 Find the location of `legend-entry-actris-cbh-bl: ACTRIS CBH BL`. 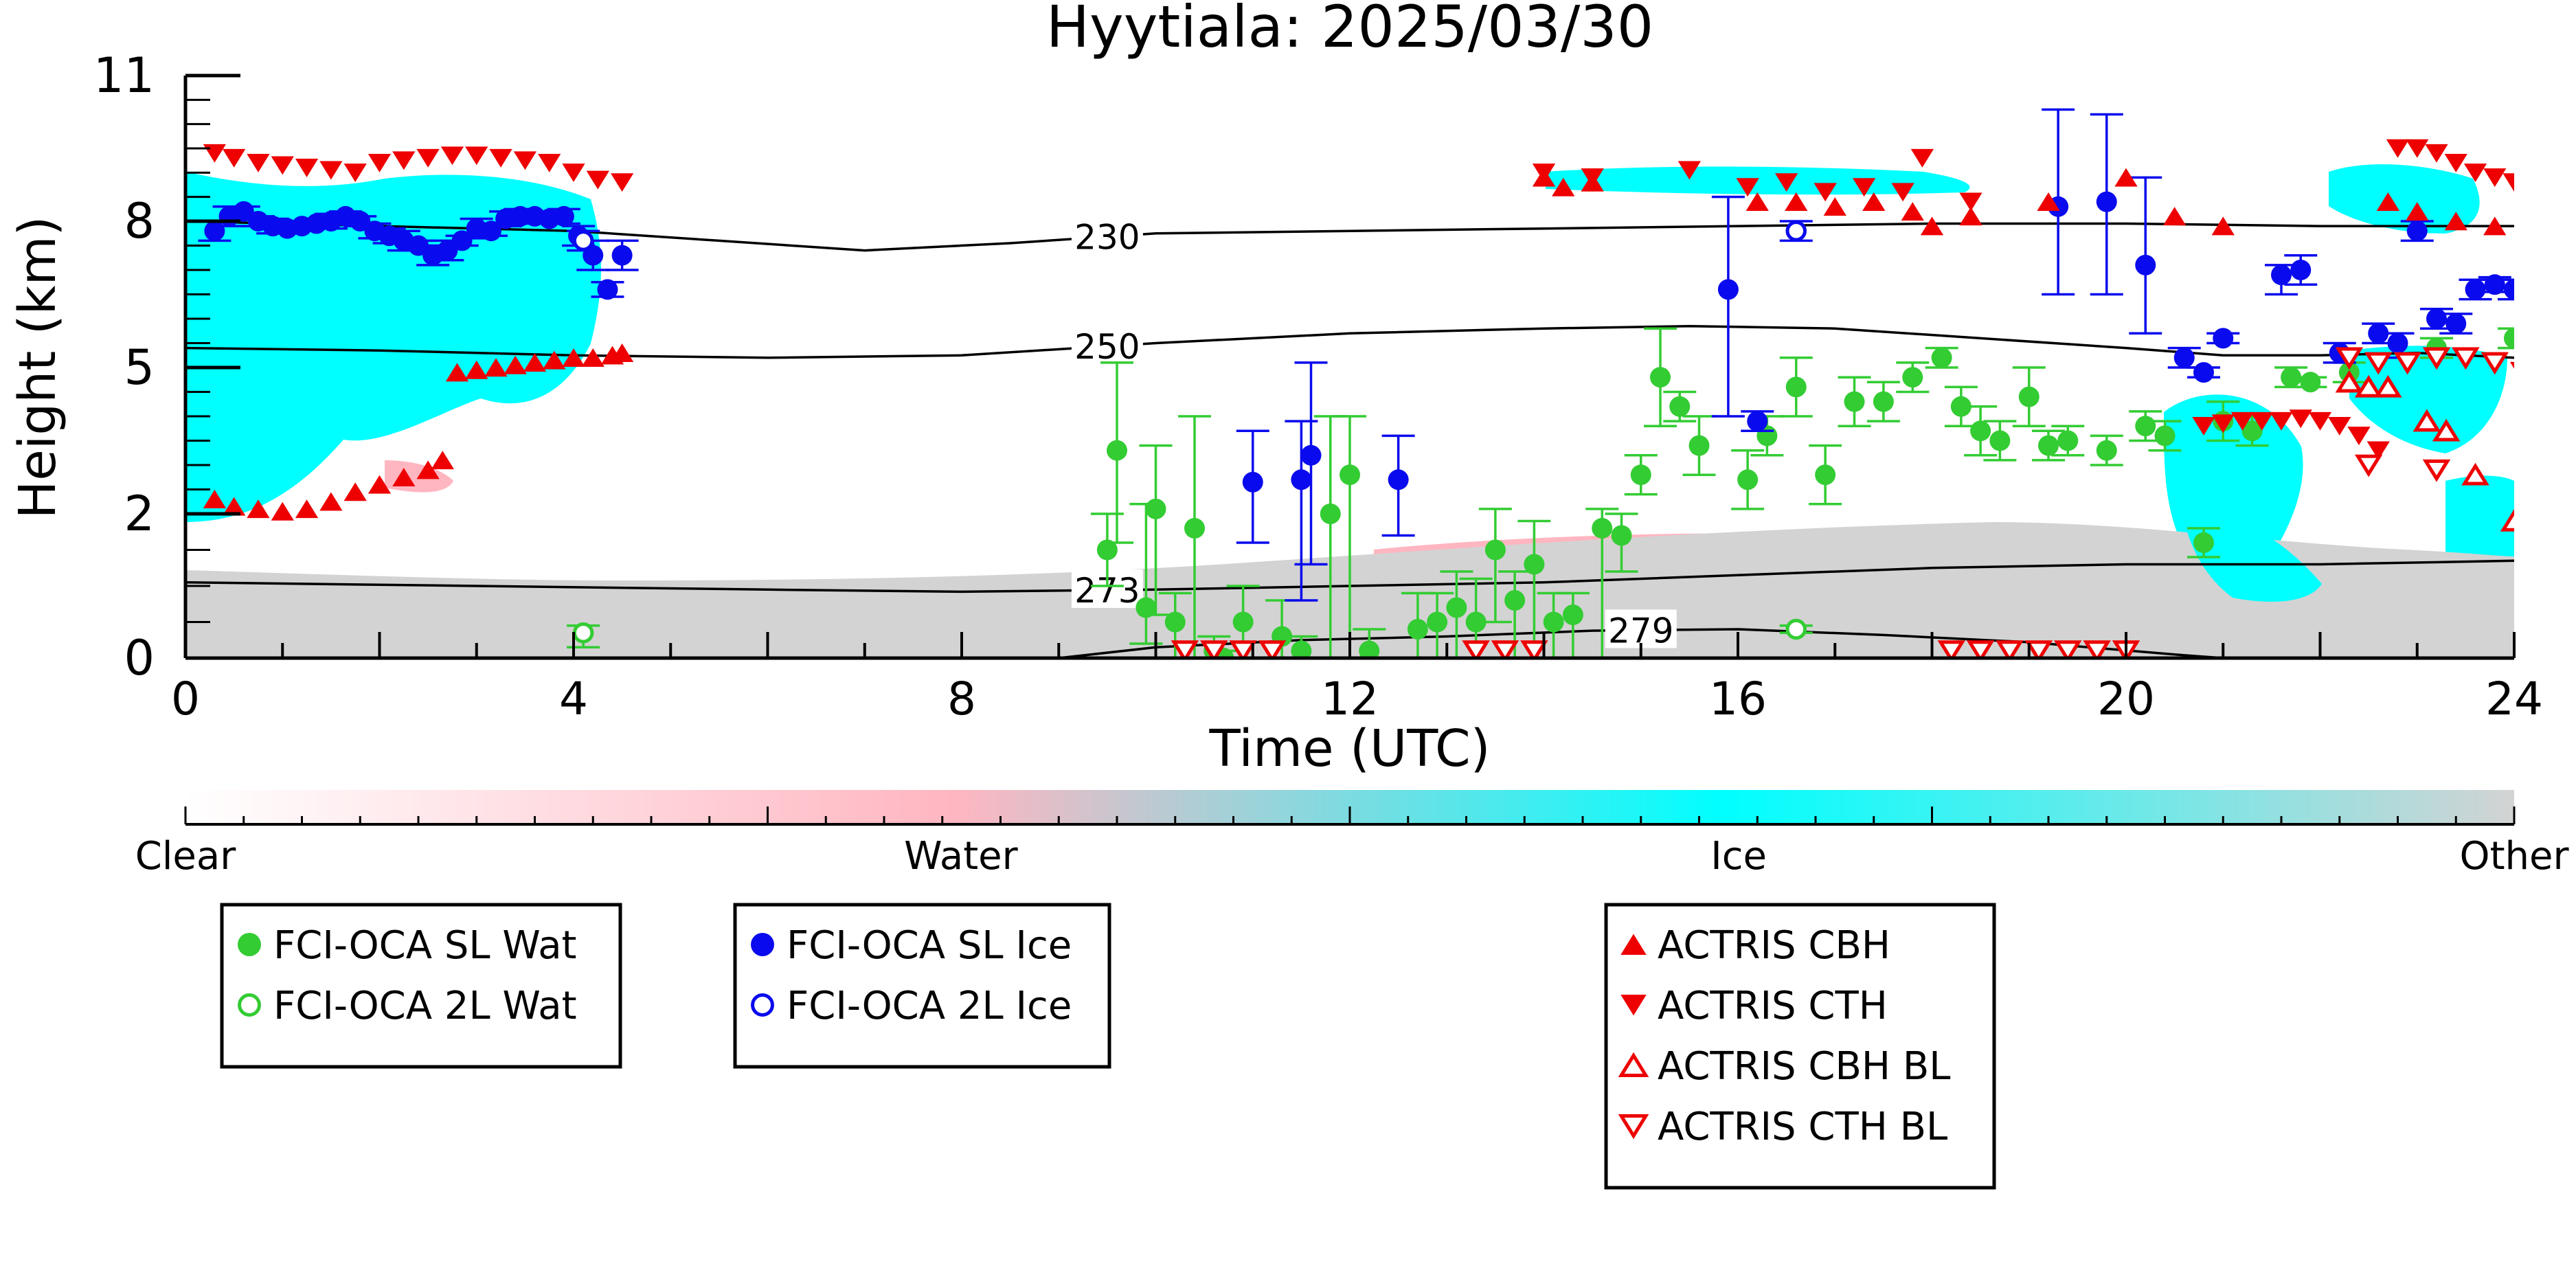

legend-entry-actris-cbh-bl: ACTRIS CBH BL is located at coordinates (1784, 1066).